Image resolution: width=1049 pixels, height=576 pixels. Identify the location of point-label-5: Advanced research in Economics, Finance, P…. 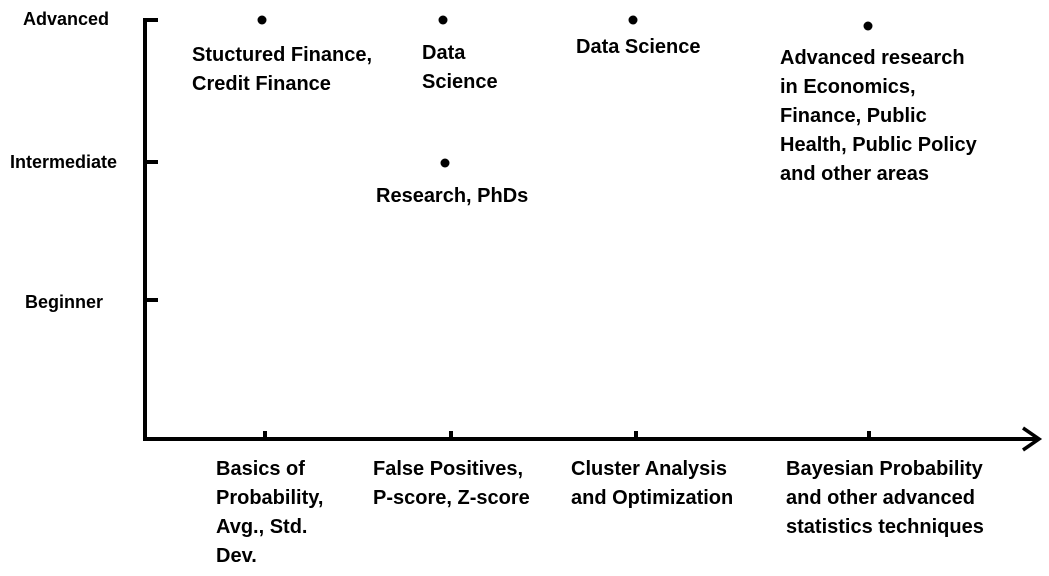
(878, 116).